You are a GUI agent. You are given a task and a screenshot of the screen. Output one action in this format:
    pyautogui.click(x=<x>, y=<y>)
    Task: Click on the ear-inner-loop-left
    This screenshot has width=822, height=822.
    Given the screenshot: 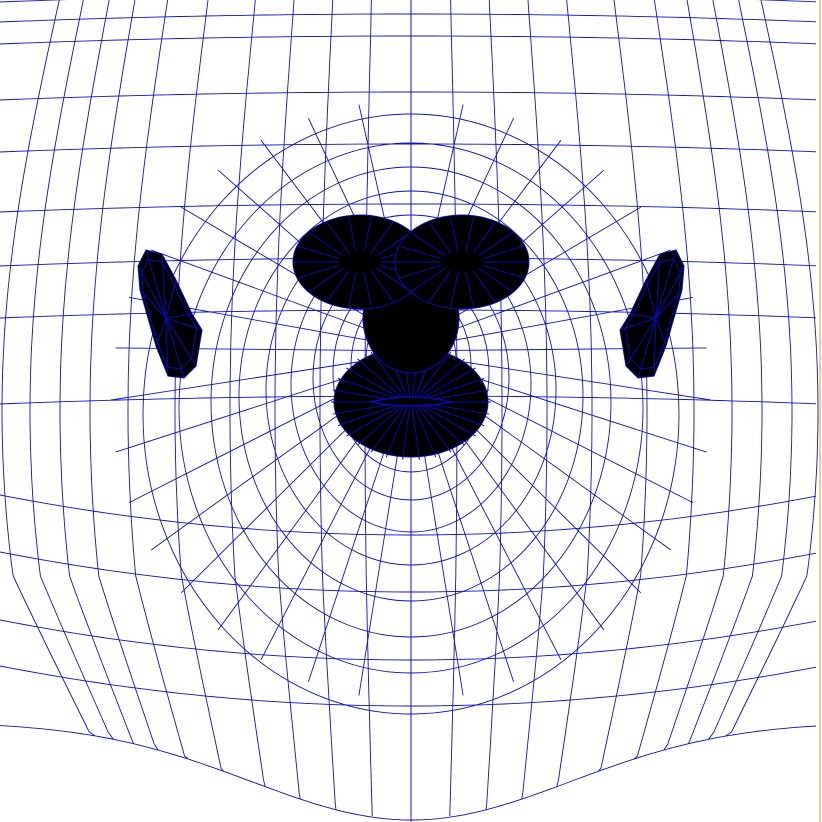 What is the action you would take?
    pyautogui.click(x=169, y=314)
    